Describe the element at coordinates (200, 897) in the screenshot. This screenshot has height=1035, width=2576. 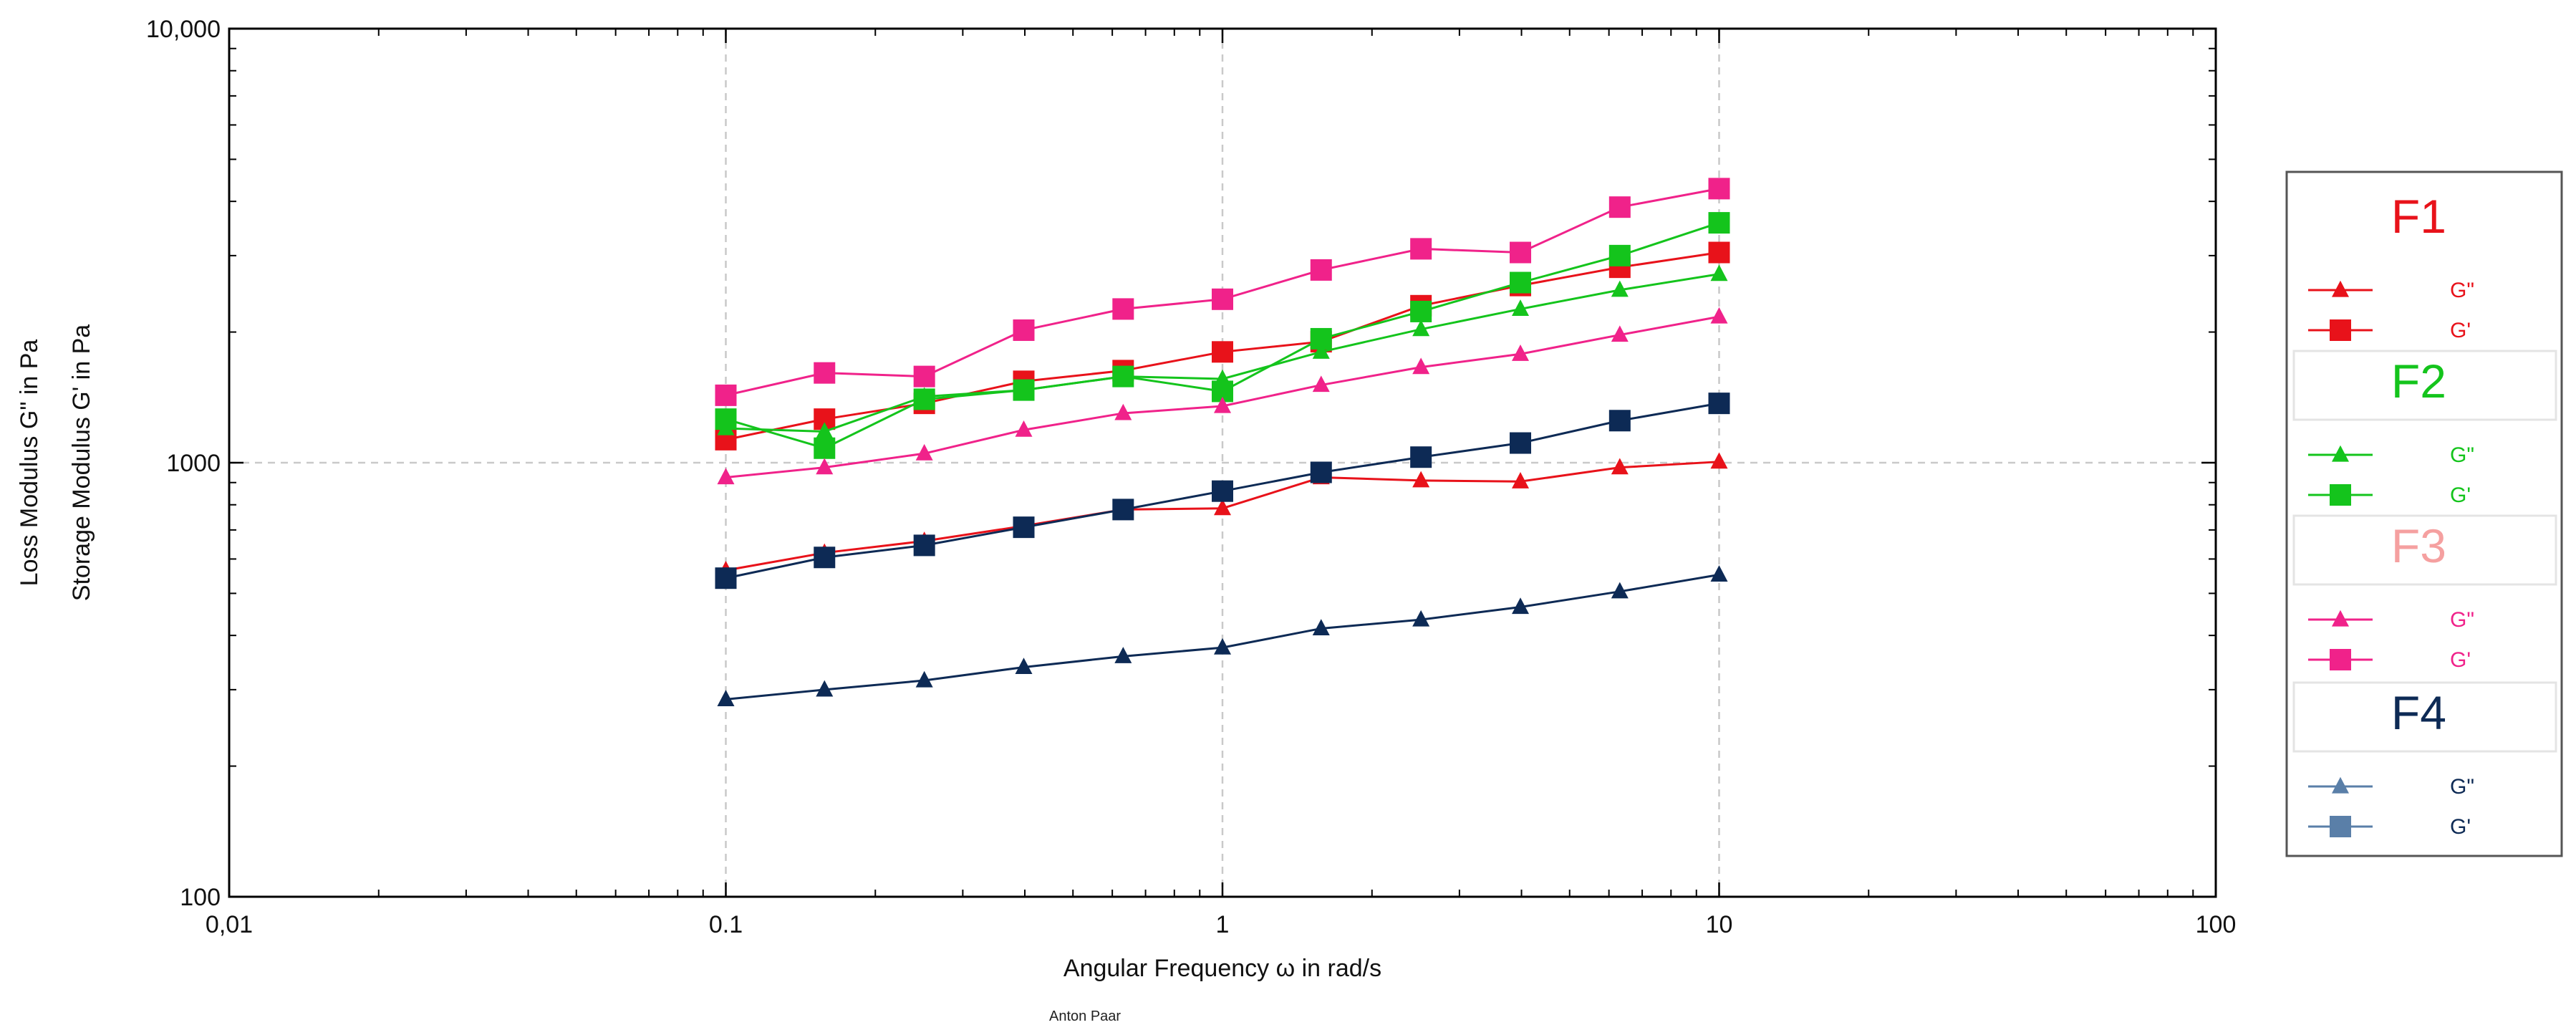
I see `y-tick-label: 100` at that location.